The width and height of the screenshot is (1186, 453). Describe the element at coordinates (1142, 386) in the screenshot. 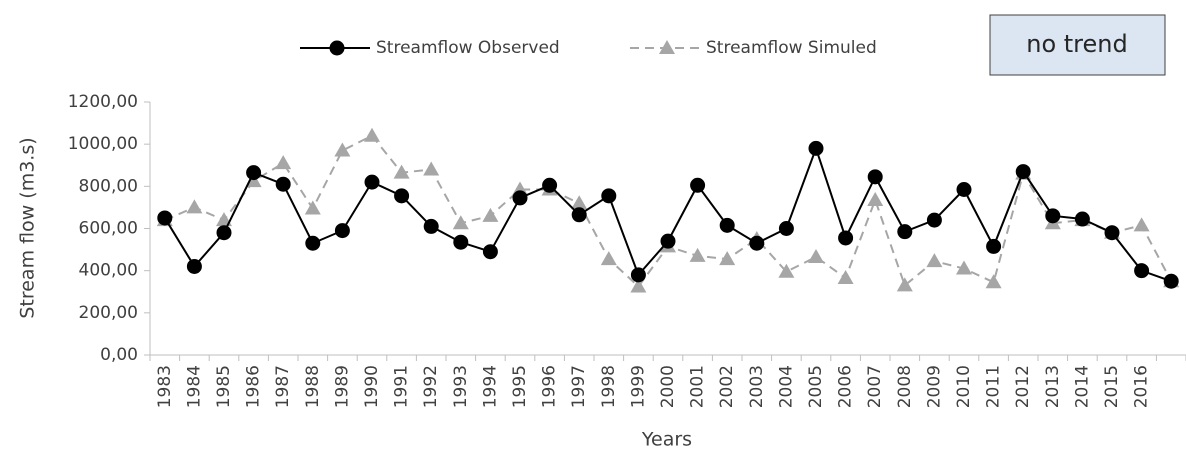

I see `x-tick-label: 2016` at that location.